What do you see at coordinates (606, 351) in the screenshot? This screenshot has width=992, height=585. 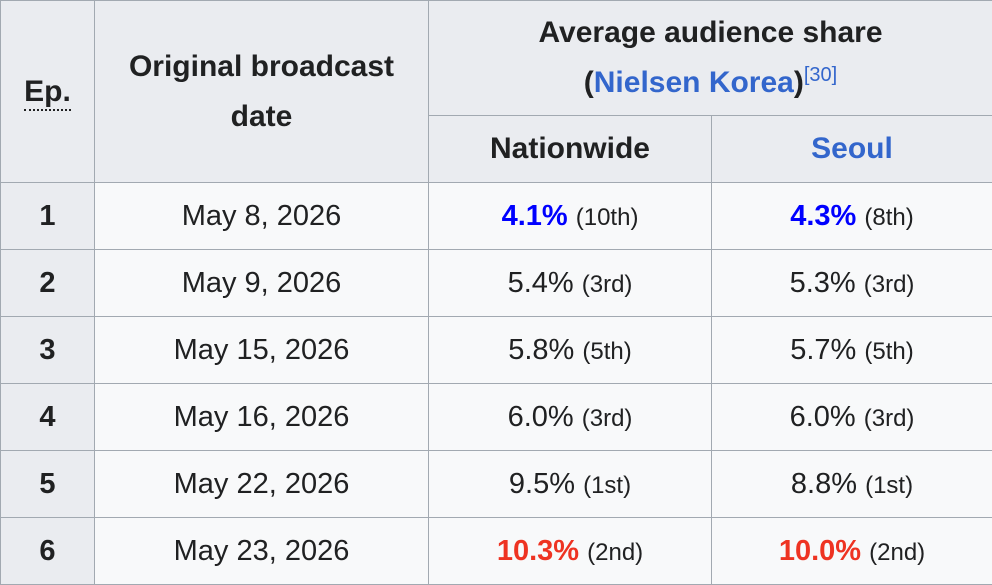 I see `nationwide-rank: (5th)` at bounding box center [606, 351].